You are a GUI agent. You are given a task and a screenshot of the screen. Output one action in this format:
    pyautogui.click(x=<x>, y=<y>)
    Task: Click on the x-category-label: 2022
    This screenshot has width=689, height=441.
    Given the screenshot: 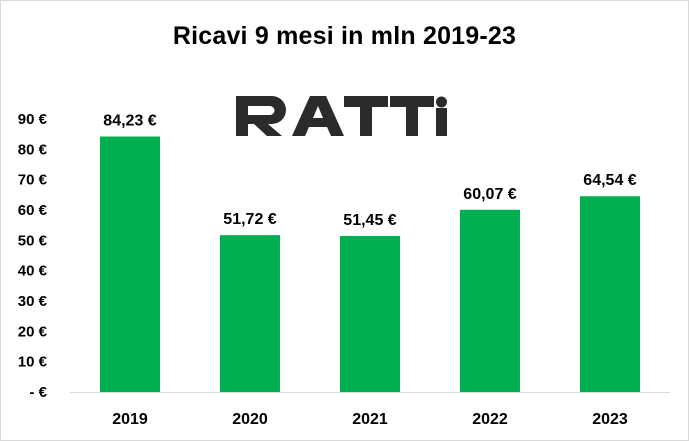 What is the action you would take?
    pyautogui.click(x=490, y=419)
    